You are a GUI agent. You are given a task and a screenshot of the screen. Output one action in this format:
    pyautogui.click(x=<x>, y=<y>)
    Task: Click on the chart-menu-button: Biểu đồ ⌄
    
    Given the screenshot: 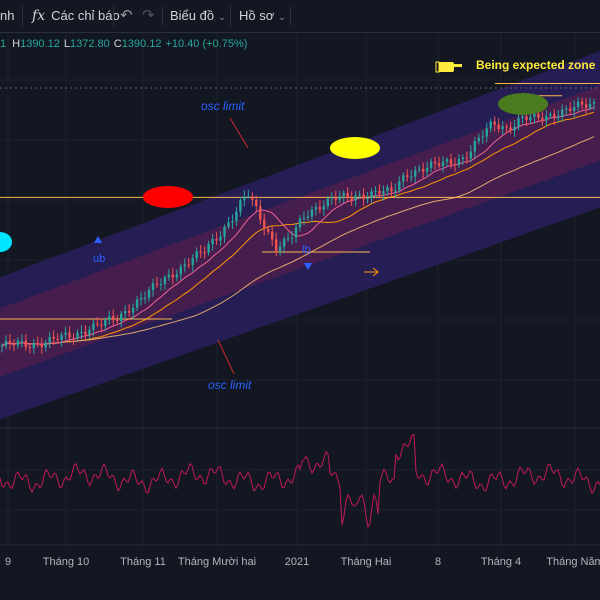 What is the action you would take?
    pyautogui.click(x=198, y=16)
    